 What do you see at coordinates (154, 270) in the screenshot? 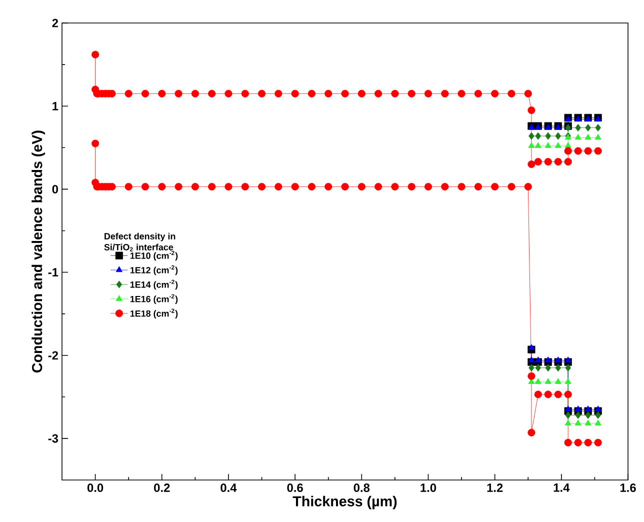
I see `legend-label: 1E12 (cm$^{-2}$)` at bounding box center [154, 270].